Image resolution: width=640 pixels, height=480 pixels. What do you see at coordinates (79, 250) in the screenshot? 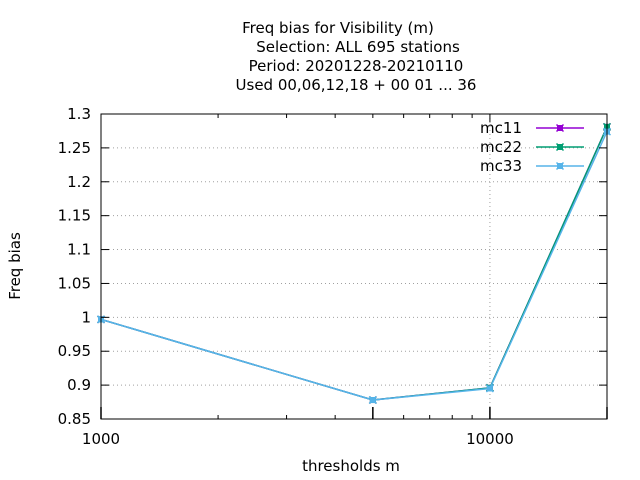
I see `y-tick-label: 1.1` at bounding box center [79, 250].